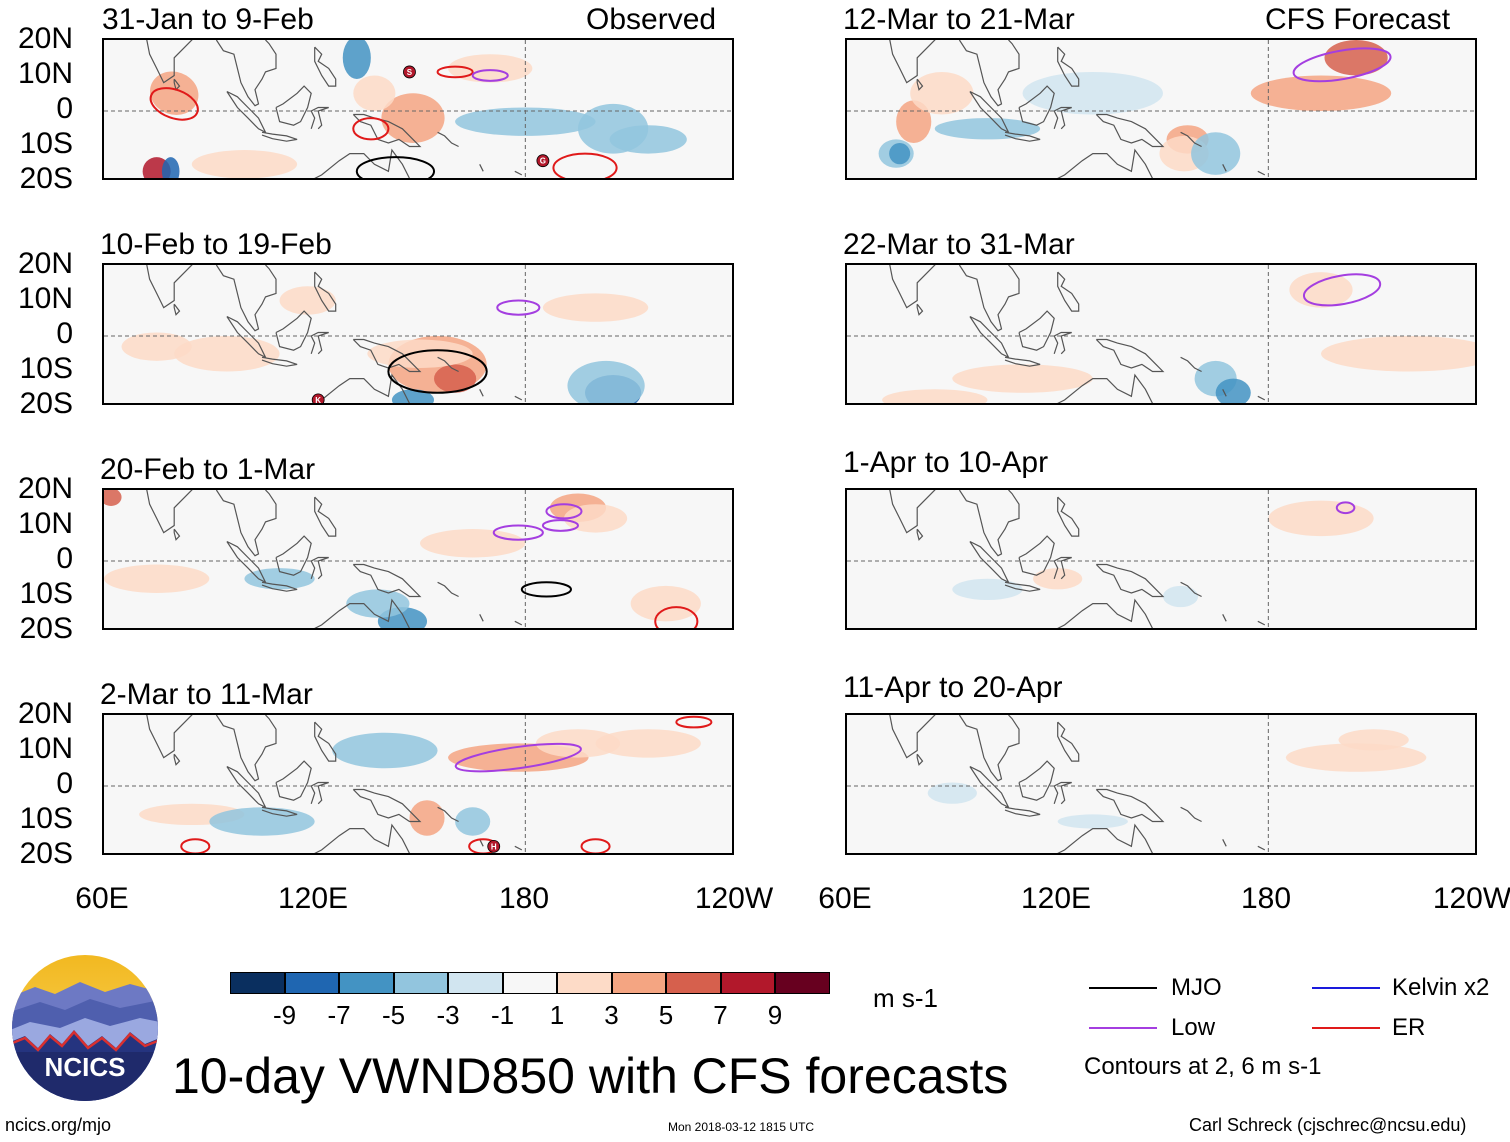 This screenshot has height=1142, width=1510. I want to click on panel-title-5: 12-Mar to 21-Mar, so click(959, 19).